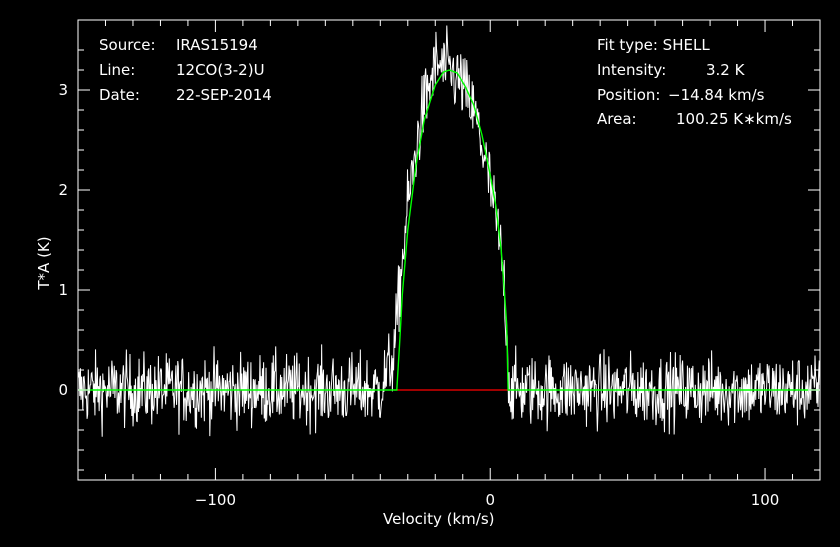  Describe the element at coordinates (220, 70) in the screenshot. I see `line-value: 12CO(3-2)U` at that location.